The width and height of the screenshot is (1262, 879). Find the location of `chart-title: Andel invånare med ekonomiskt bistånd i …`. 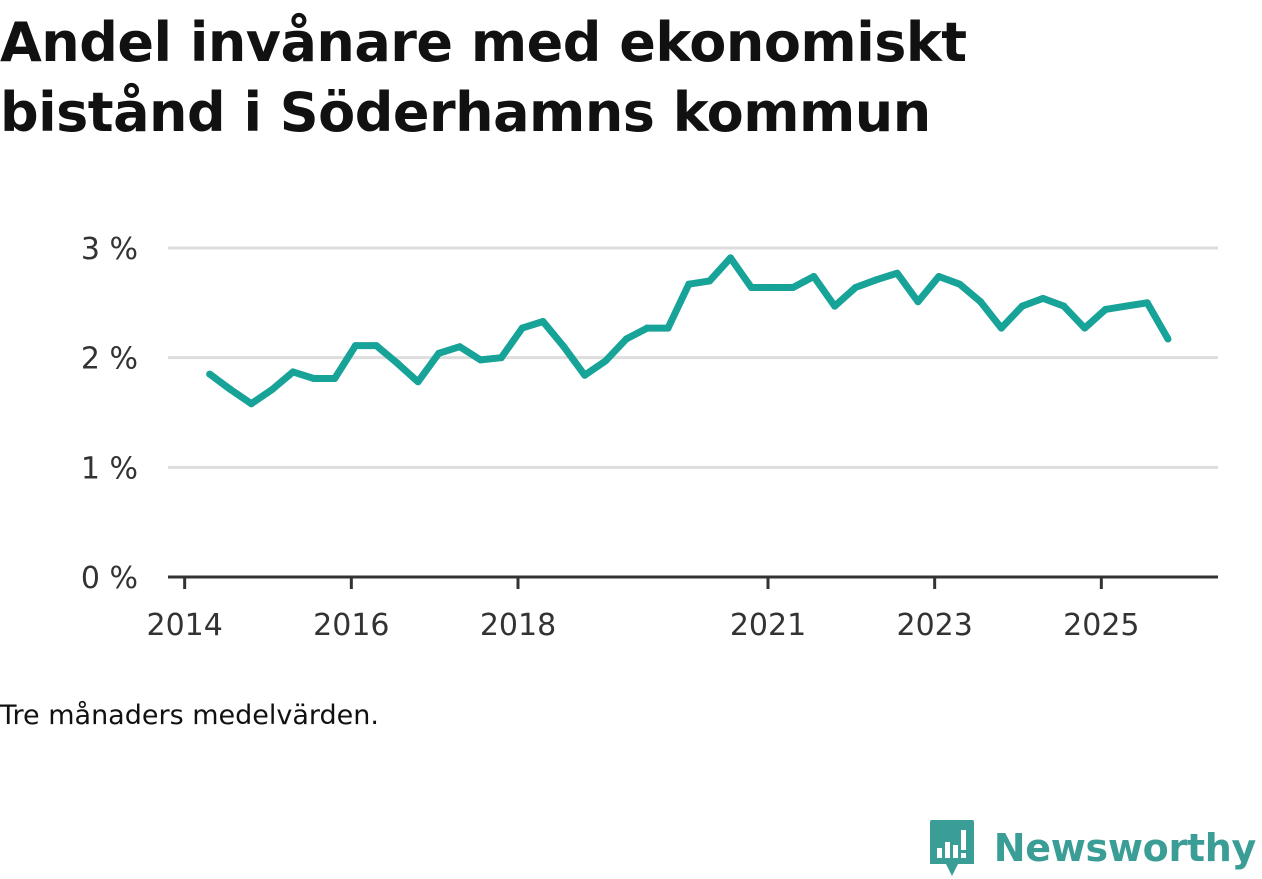

chart-title: Andel invånare med ekonomiskt bistånd i … is located at coordinates (483, 77).